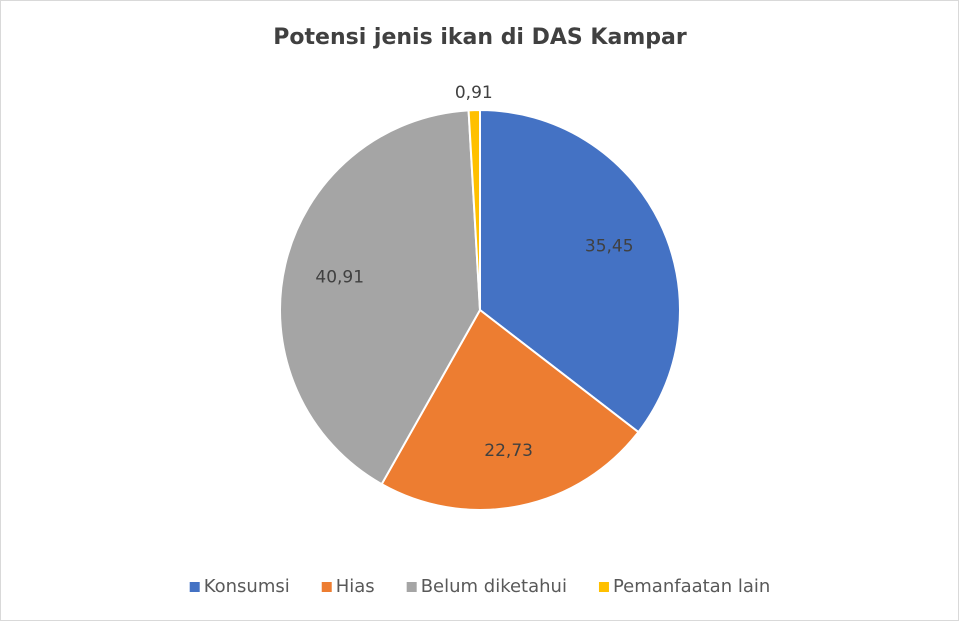  What do you see at coordinates (247, 586) in the screenshot?
I see `legend-label: Konsumsi` at bounding box center [247, 586].